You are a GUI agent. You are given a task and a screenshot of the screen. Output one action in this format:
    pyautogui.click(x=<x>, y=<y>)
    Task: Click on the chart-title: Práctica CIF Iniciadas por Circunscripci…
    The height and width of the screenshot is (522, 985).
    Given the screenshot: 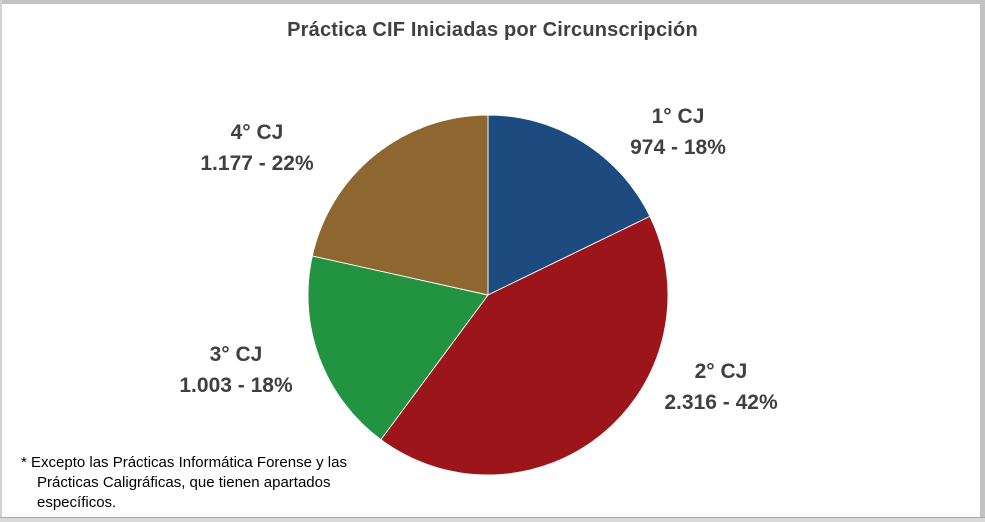 What is the action you would take?
    pyautogui.click(x=492, y=30)
    